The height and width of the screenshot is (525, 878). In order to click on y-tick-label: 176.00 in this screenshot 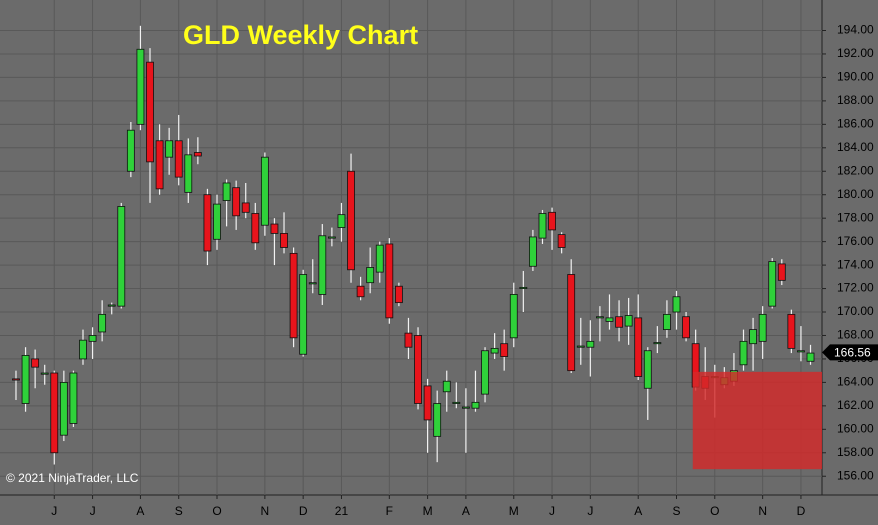, I will do `click(855, 241)`.